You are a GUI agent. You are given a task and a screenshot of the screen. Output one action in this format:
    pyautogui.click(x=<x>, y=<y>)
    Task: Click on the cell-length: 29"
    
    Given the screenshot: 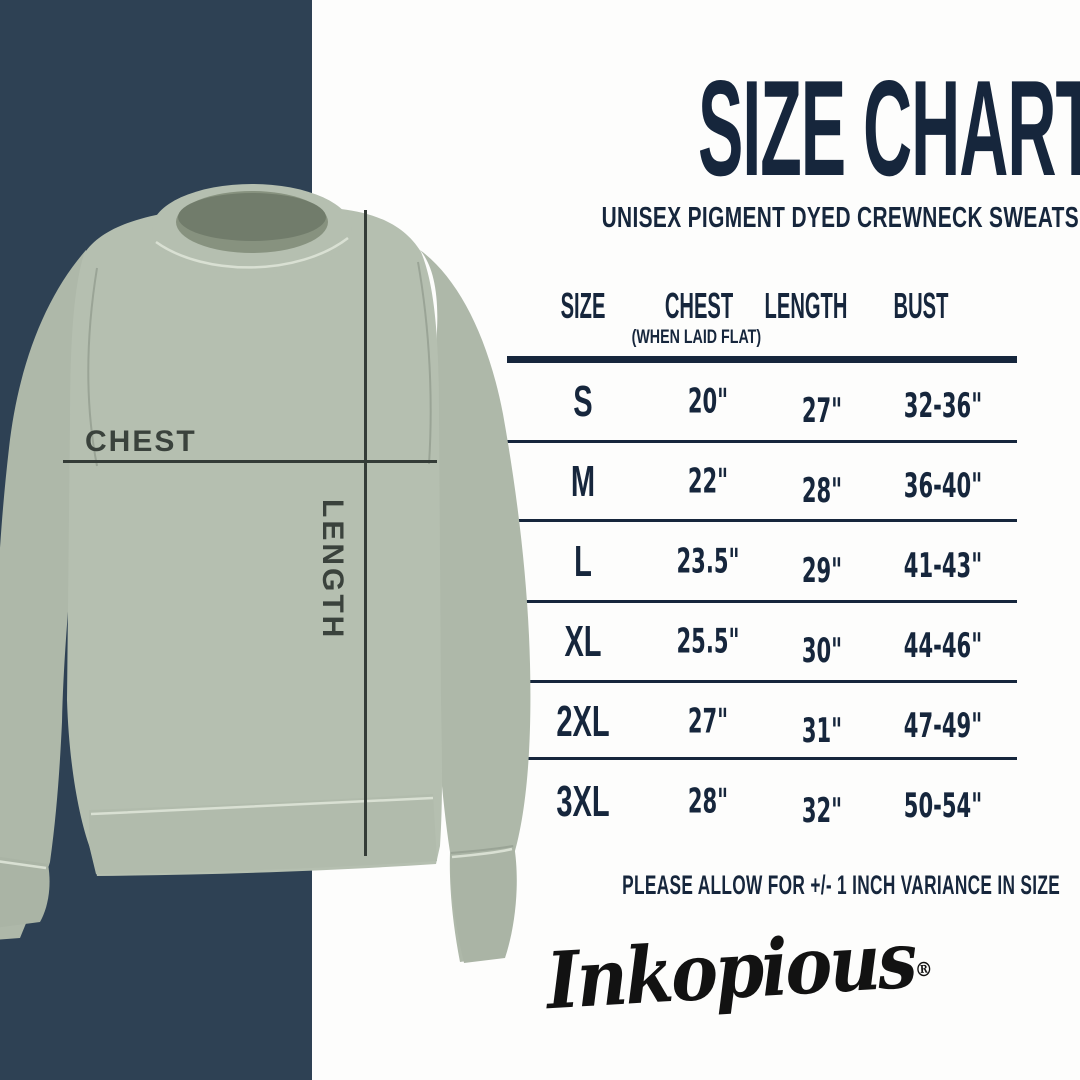 What is the action you would take?
    pyautogui.click(x=822, y=571)
    